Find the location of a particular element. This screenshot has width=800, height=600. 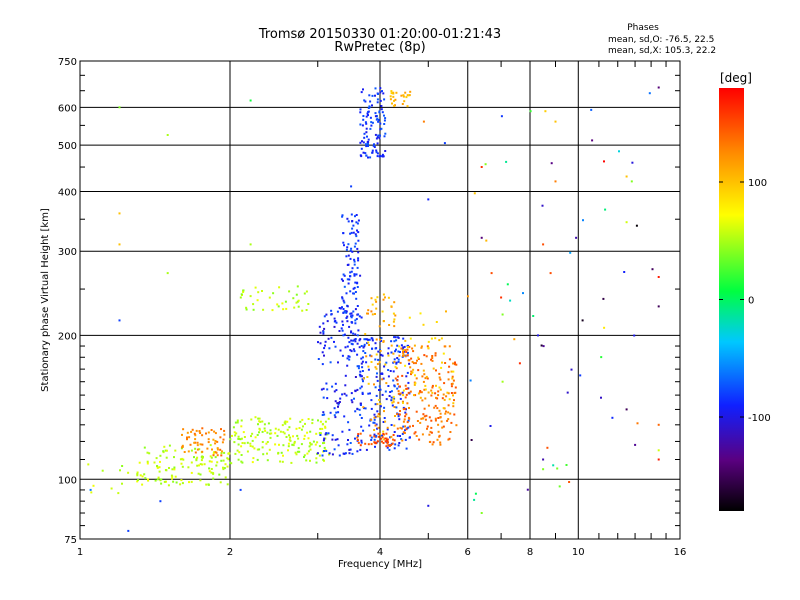

colorbar is located at coordinates (731, 299).